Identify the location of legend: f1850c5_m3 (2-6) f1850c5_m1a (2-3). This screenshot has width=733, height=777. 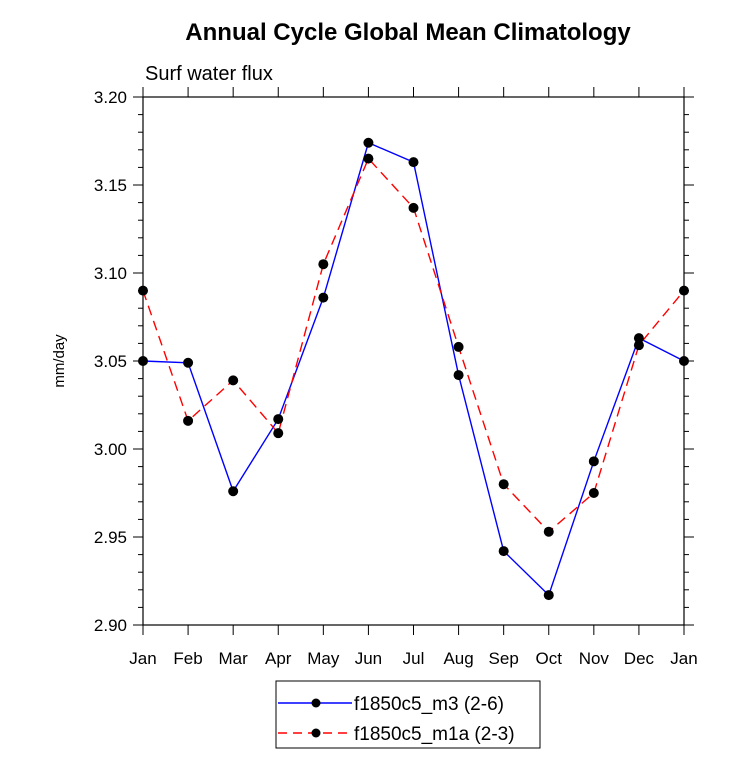
(408, 714).